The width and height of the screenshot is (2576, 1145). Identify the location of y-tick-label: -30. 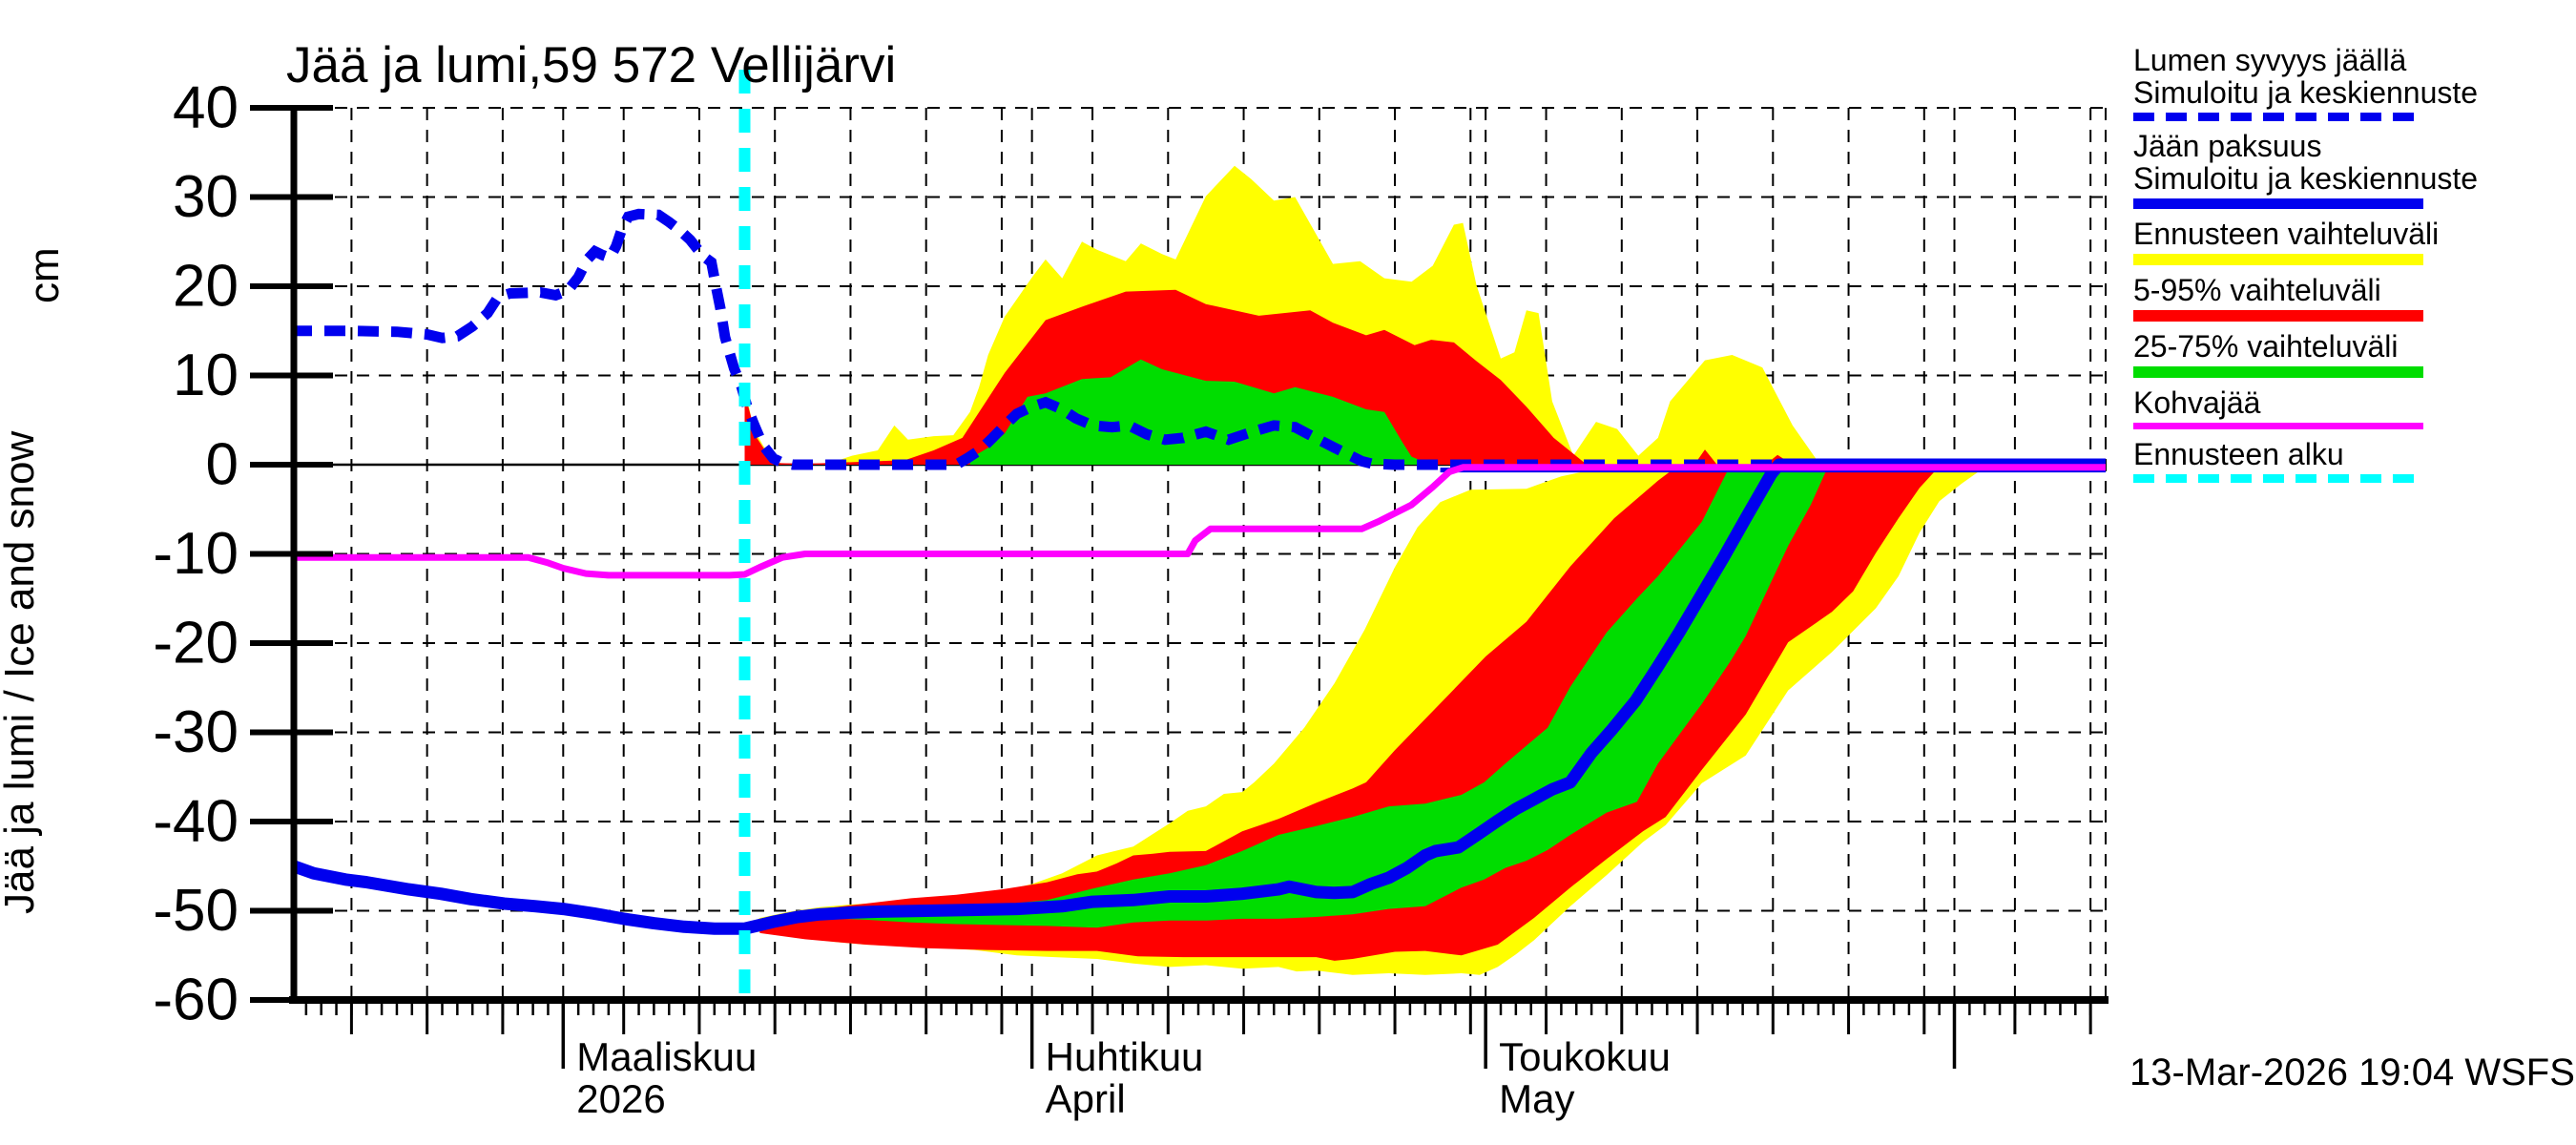
(196, 732).